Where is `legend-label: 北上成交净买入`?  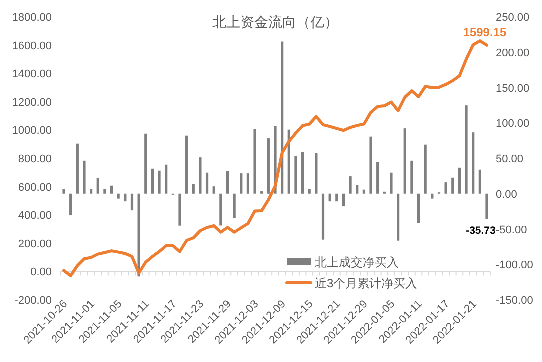
legend-label: 北上成交净买入 is located at coordinates (357, 263).